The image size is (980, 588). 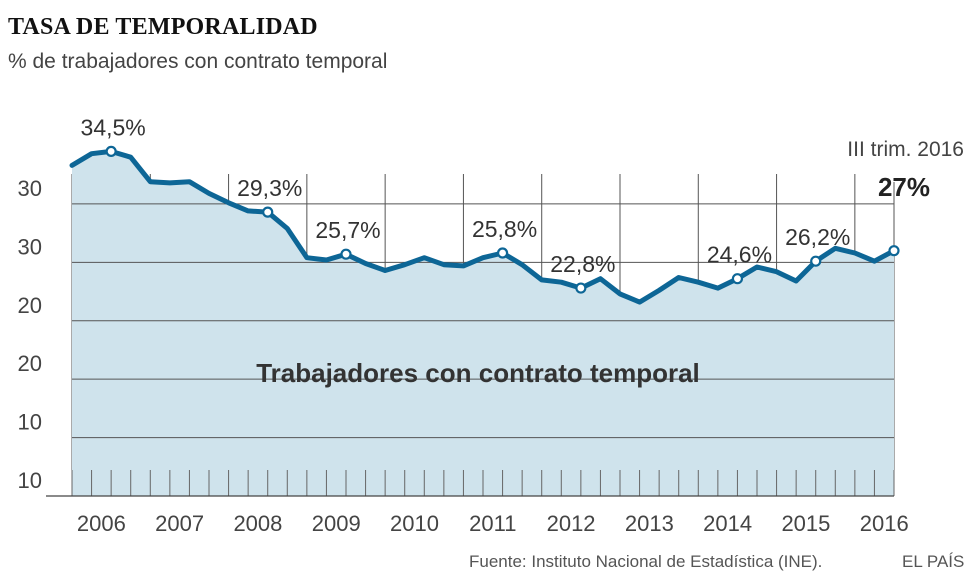 What do you see at coordinates (904, 187) in the screenshot?
I see `last-value-label: 27%` at bounding box center [904, 187].